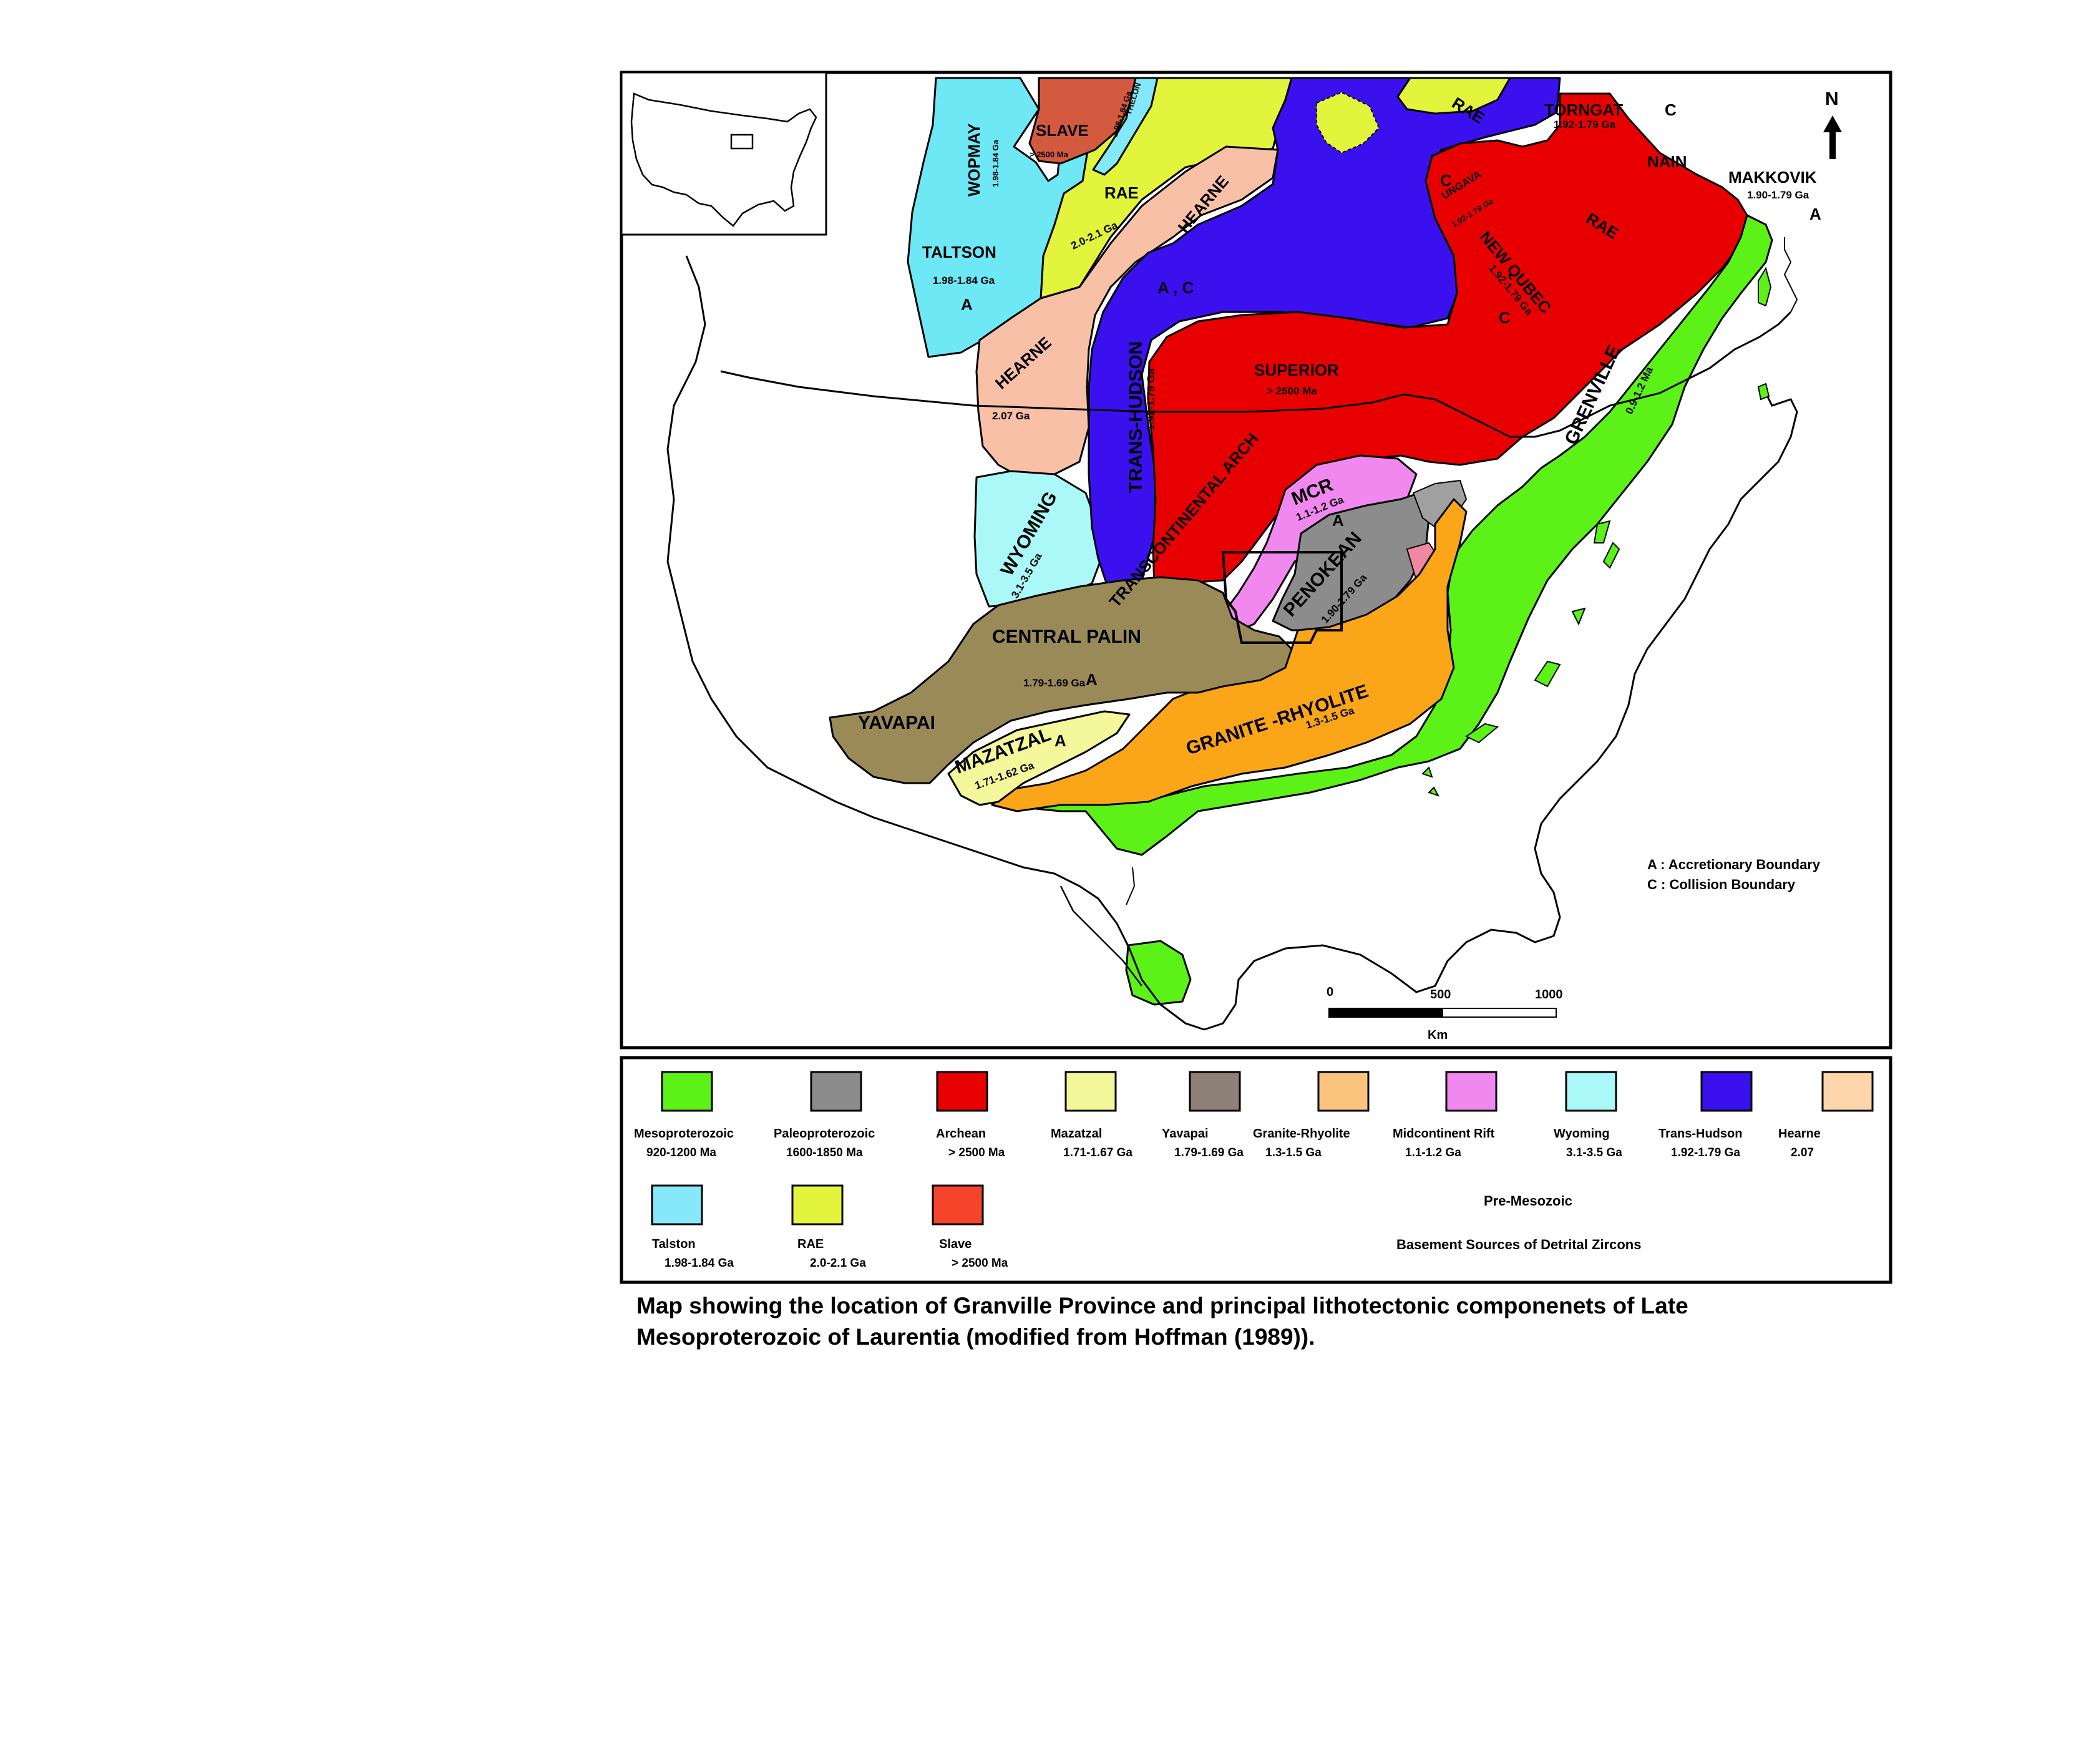 Image resolution: width=2099 pixels, height=1764 pixels. What do you see at coordinates (974, 160) in the screenshot?
I see `label-wopmay: WOPMAY` at bounding box center [974, 160].